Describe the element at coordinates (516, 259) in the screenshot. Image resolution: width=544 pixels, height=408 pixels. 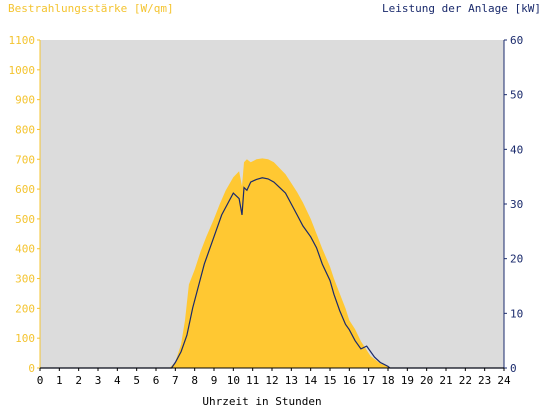
I see `right-tick-label: 20` at that location.